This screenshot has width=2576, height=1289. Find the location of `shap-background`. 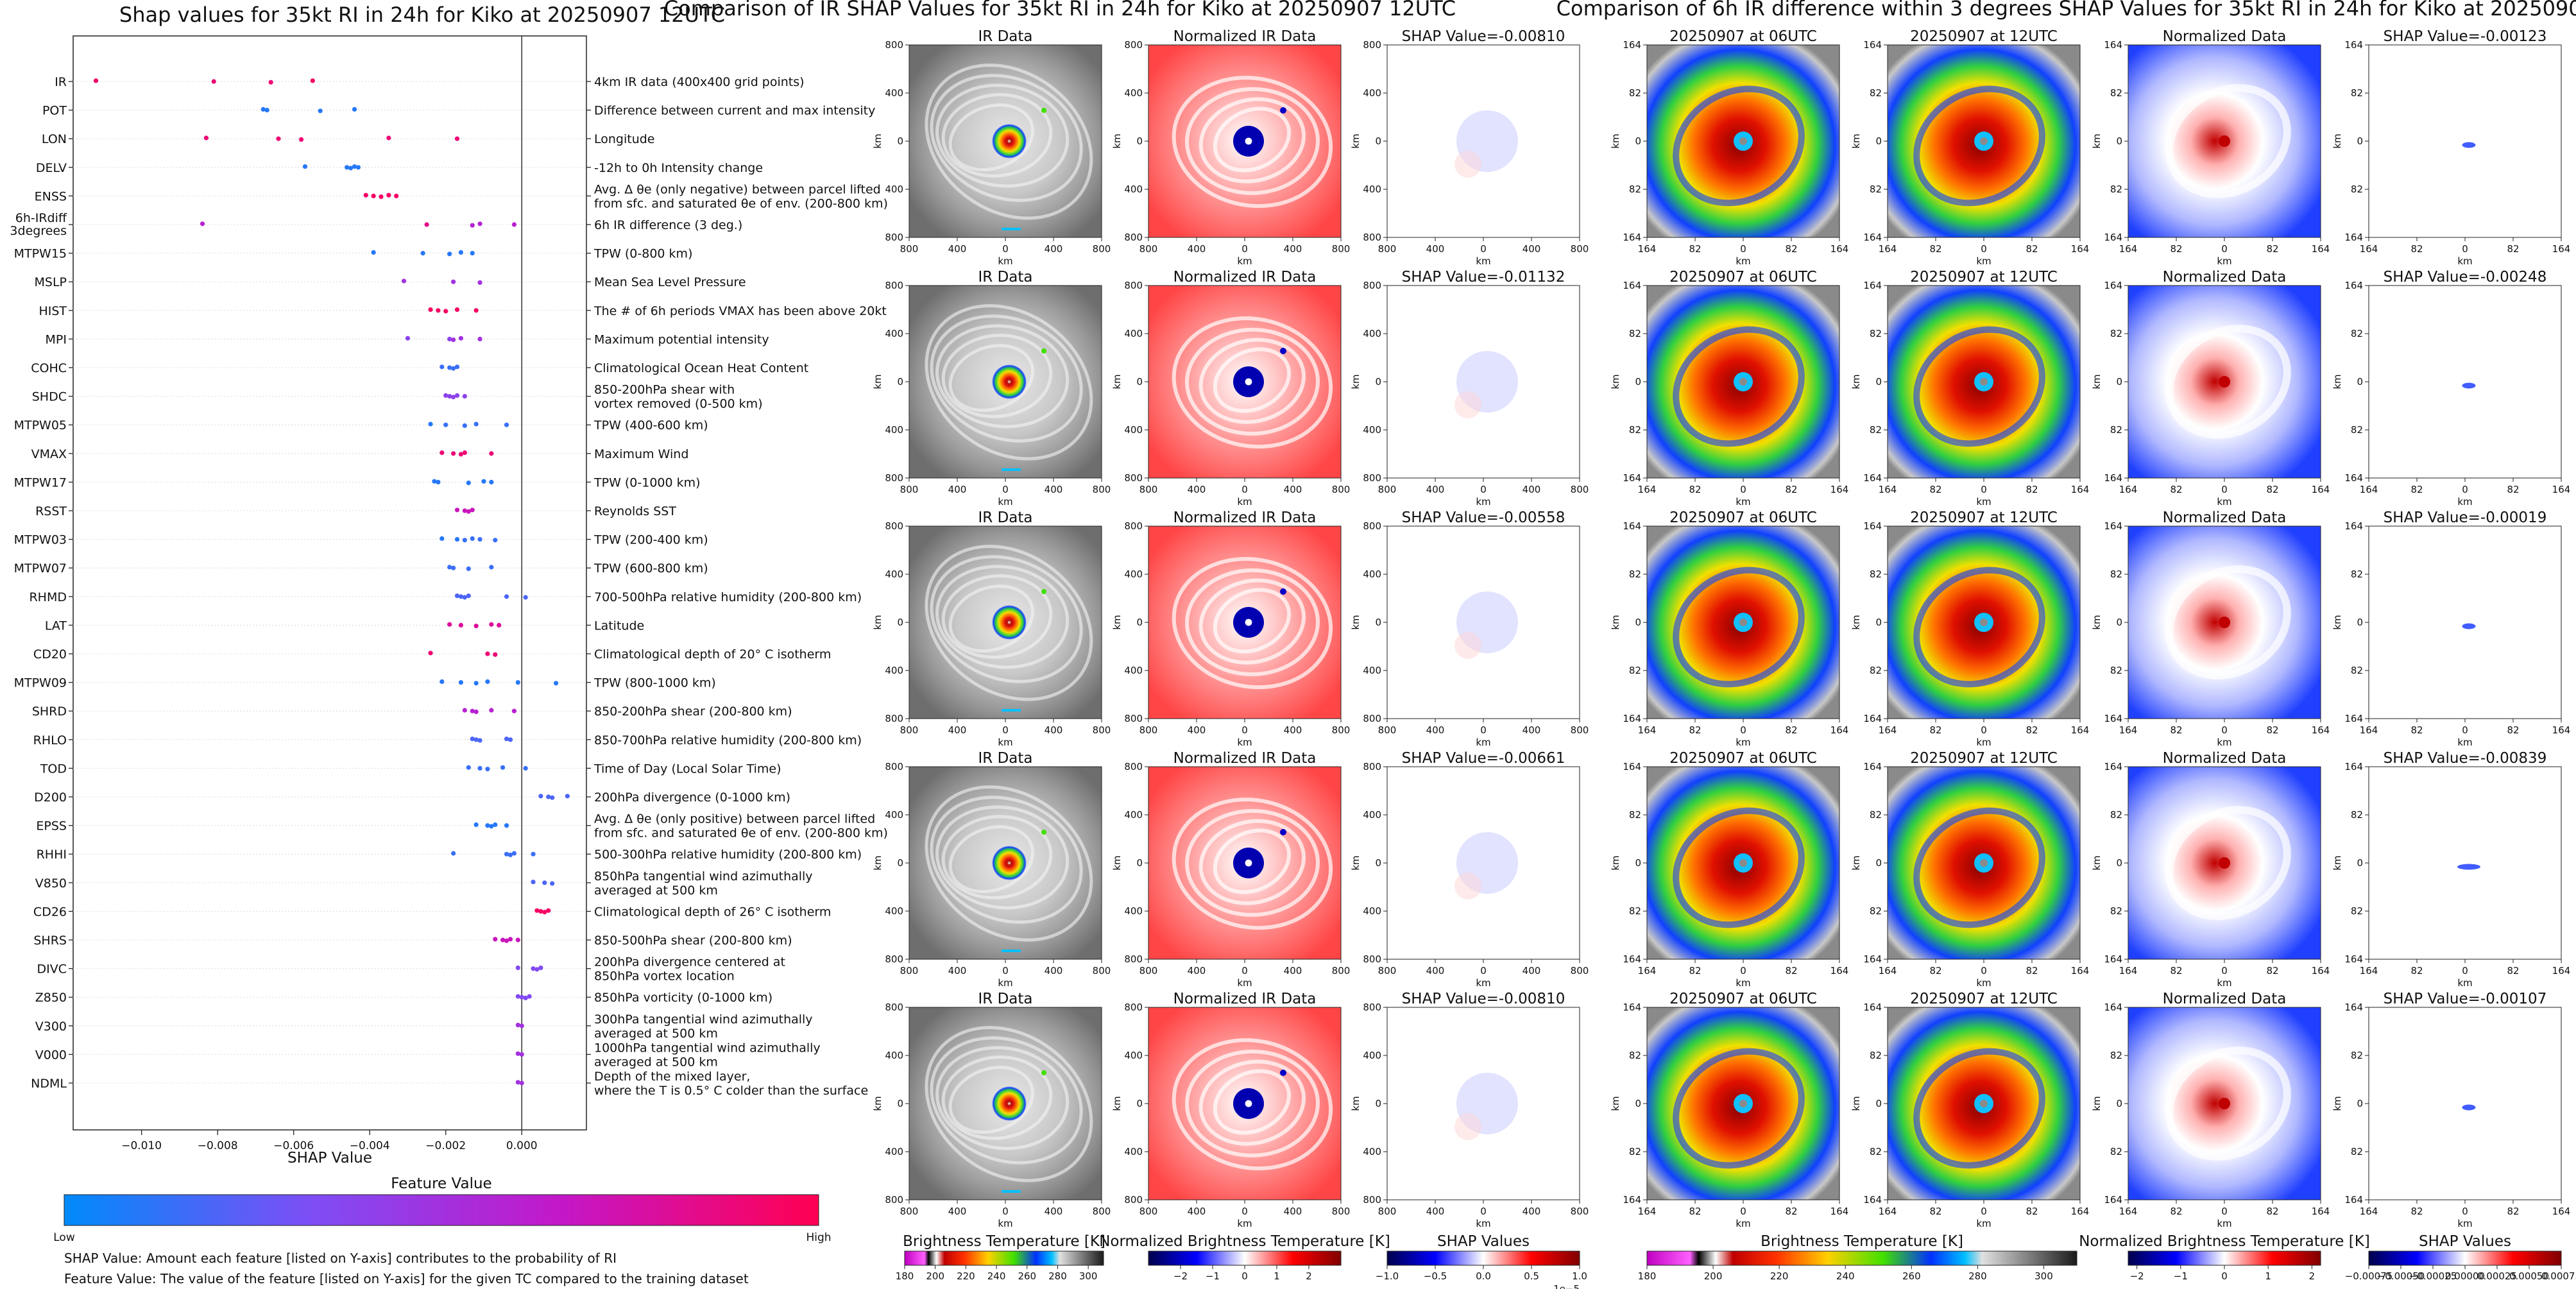

shap-background is located at coordinates (2465, 382).